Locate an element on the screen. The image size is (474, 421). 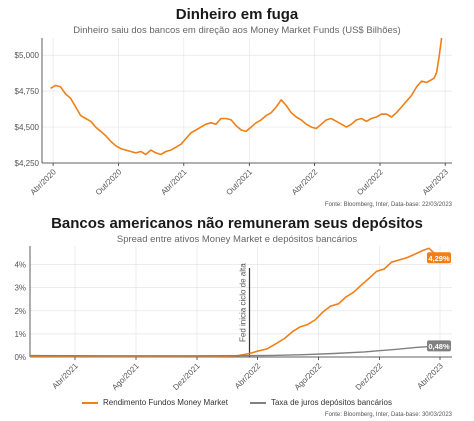
chart2-y-tick-label: 2% is located at coordinates (20, 311).